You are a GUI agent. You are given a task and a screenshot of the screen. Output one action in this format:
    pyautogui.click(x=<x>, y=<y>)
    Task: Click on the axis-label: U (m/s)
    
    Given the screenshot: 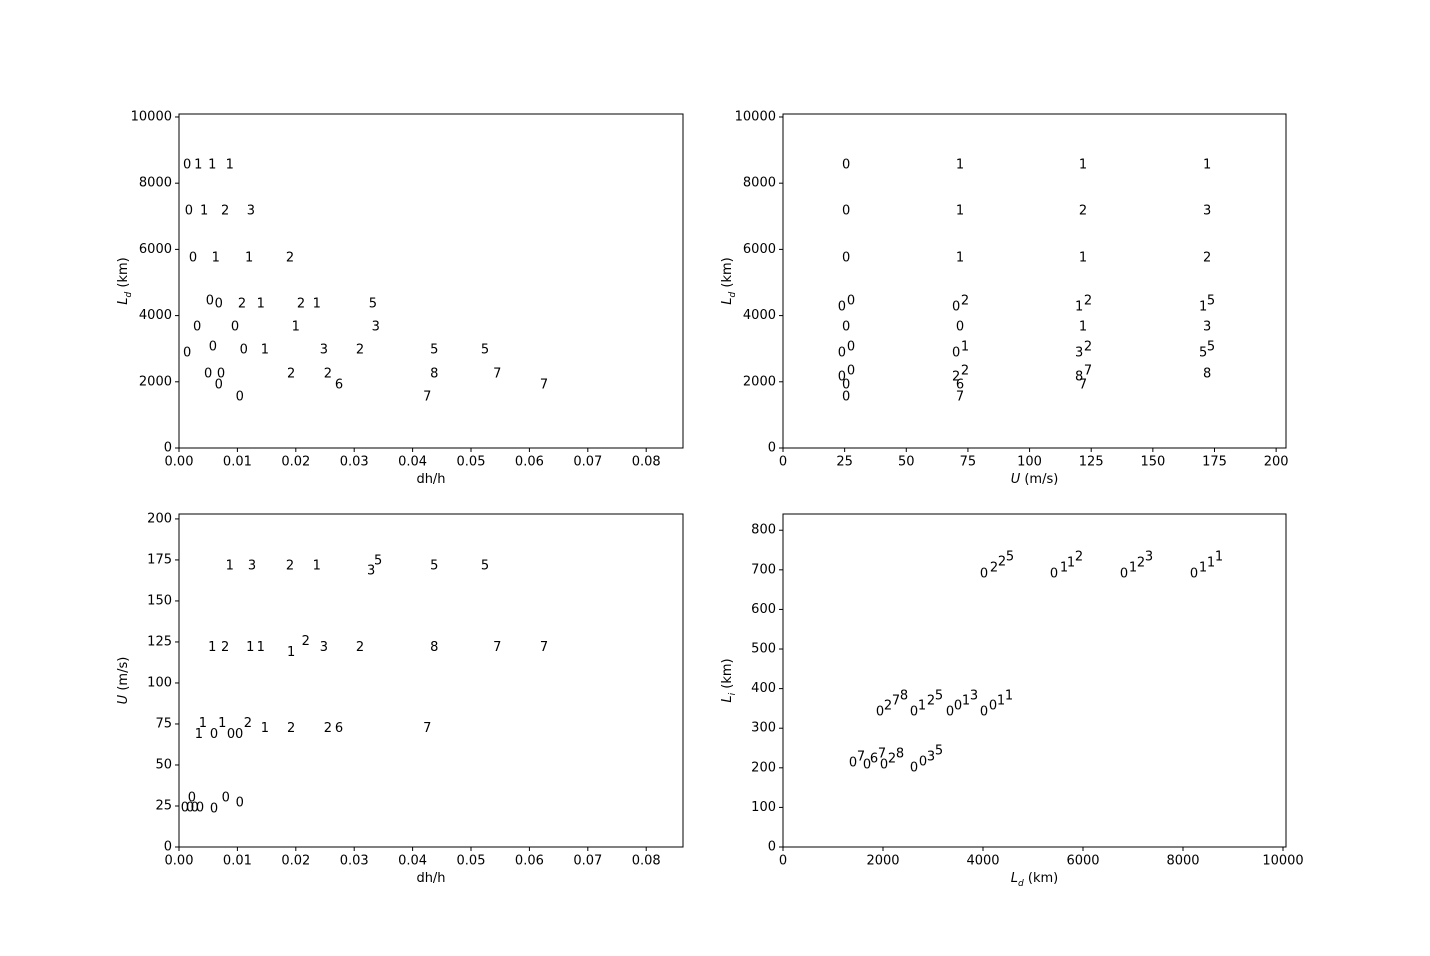 What is the action you would take?
    pyautogui.click(x=123, y=681)
    